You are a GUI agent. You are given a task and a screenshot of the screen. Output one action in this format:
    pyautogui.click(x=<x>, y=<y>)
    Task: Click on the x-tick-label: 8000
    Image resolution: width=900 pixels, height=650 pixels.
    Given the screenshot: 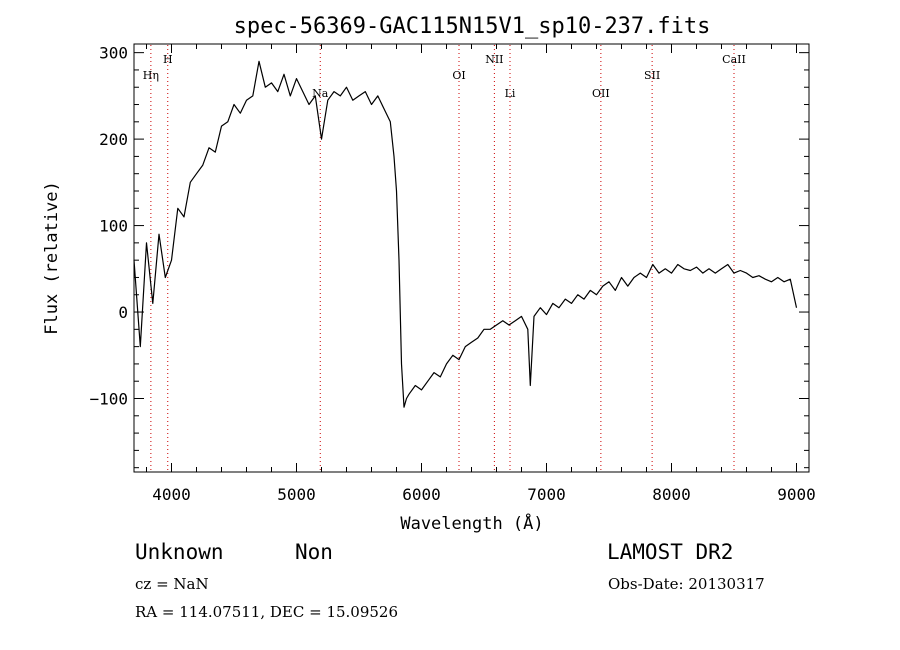 What is the action you would take?
    pyautogui.click(x=671, y=494)
    